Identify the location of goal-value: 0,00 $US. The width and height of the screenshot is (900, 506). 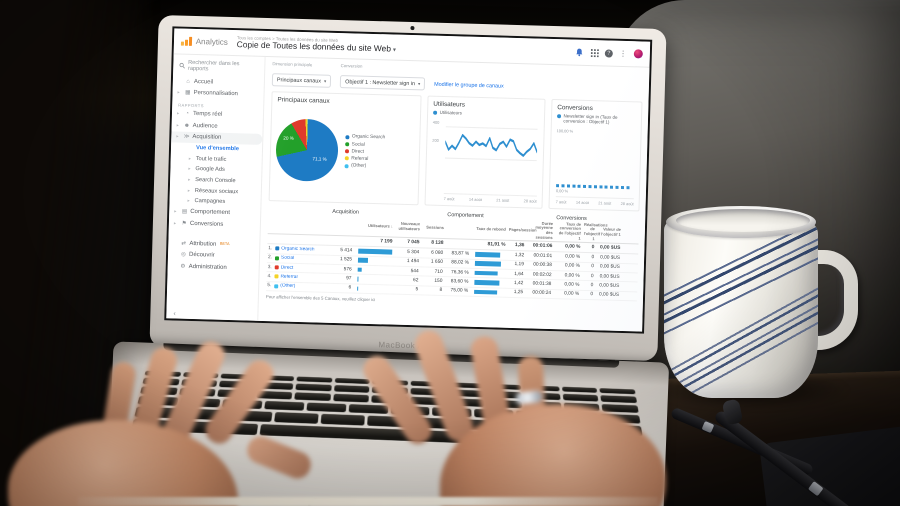
(609, 276).